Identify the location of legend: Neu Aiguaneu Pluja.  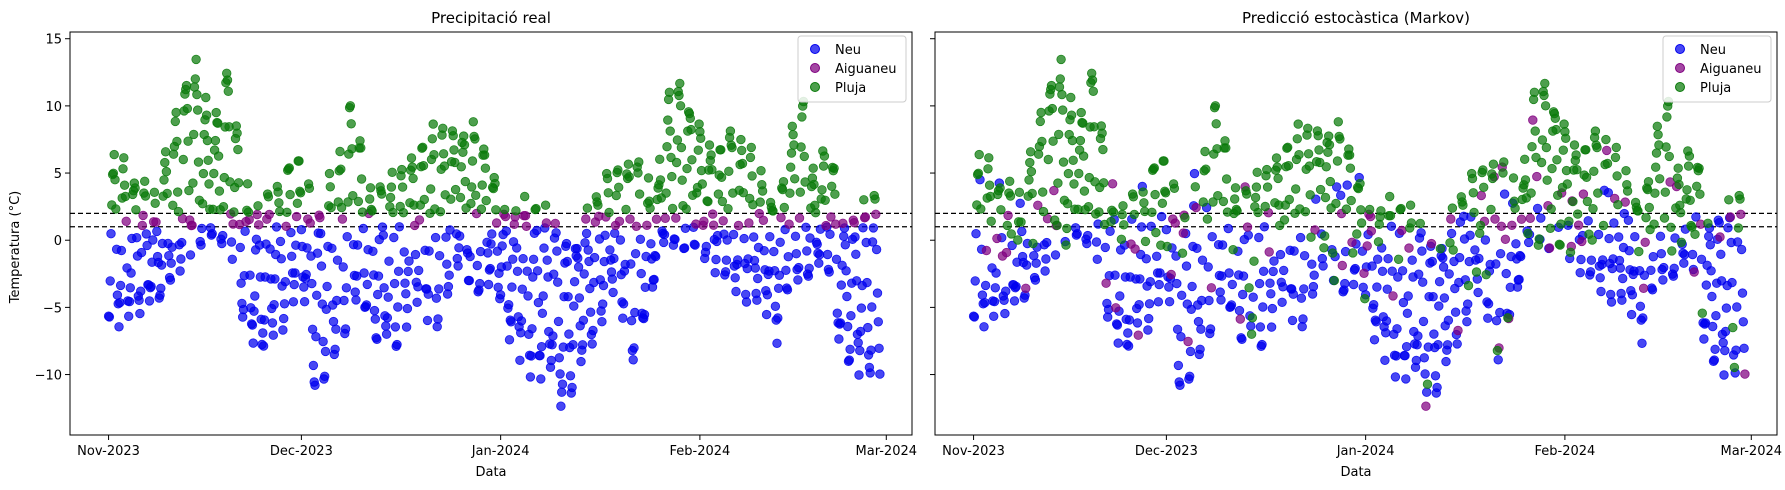
(852, 69).